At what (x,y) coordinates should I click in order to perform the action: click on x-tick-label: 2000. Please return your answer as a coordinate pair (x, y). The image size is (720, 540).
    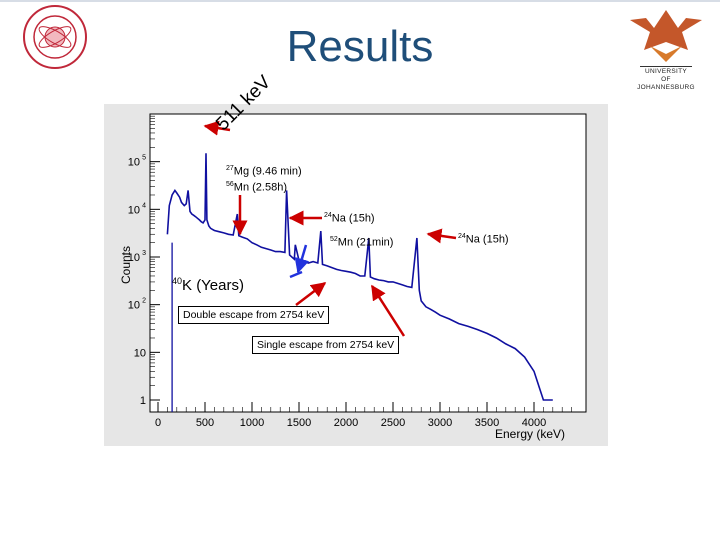
    Looking at the image, I should click on (346, 423).